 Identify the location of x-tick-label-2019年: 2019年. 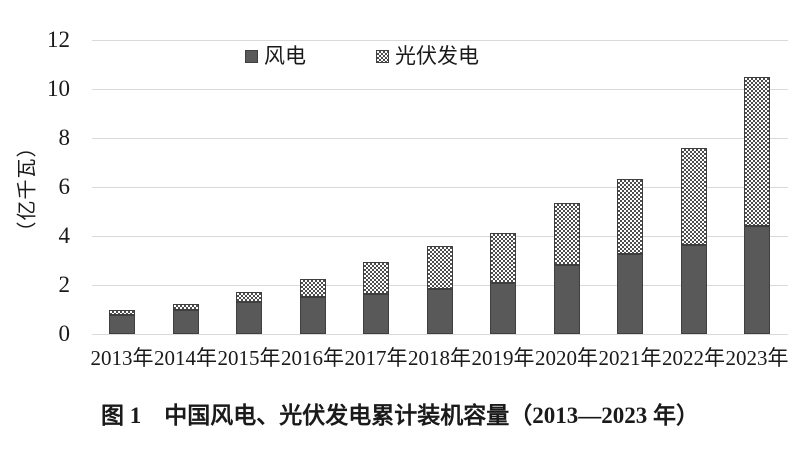
(503, 358).